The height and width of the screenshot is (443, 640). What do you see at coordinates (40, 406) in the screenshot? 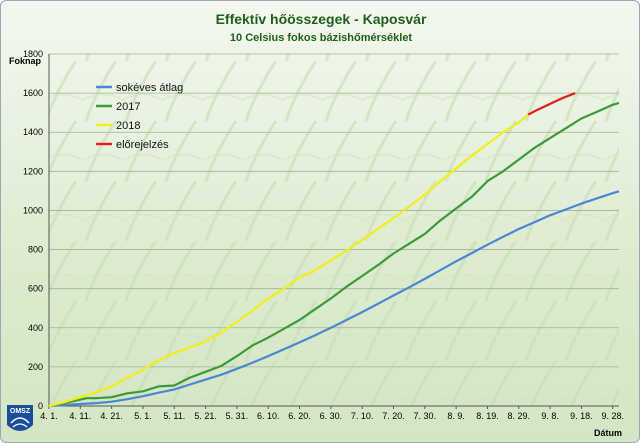
I see `y-tick-label: 0` at bounding box center [40, 406].